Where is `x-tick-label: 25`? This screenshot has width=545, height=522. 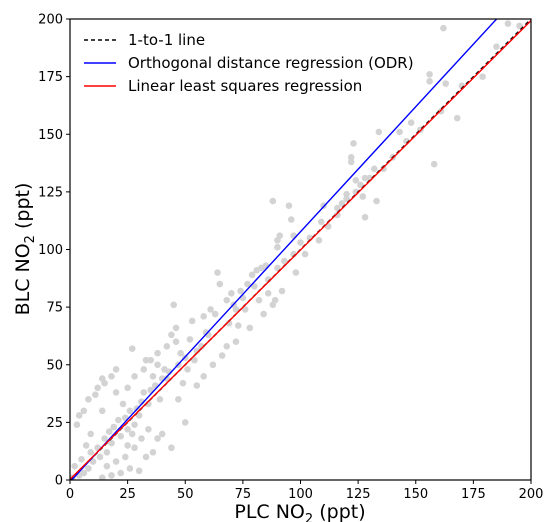 x-tick-label: 25 is located at coordinates (127, 494).